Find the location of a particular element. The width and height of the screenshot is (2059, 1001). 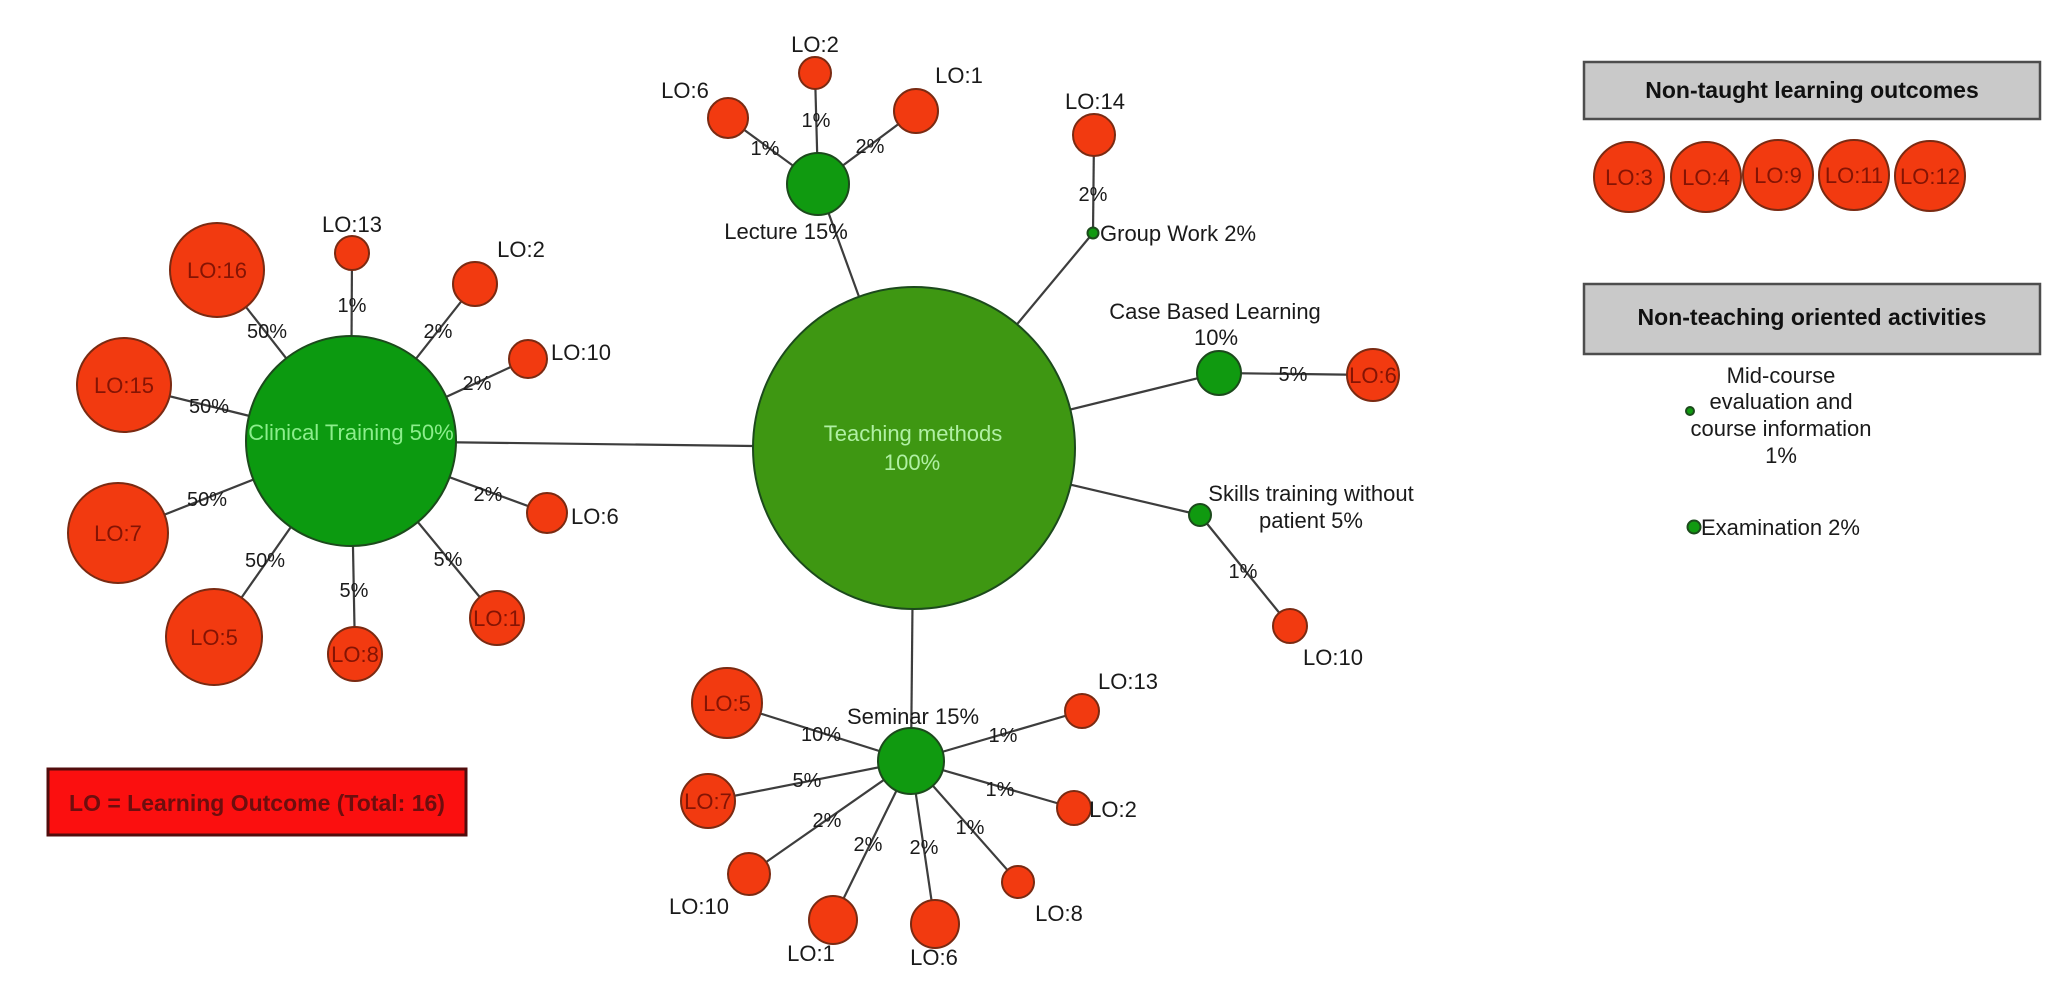

svg-text: Examination 2% is located at coordinates (1780, 527).